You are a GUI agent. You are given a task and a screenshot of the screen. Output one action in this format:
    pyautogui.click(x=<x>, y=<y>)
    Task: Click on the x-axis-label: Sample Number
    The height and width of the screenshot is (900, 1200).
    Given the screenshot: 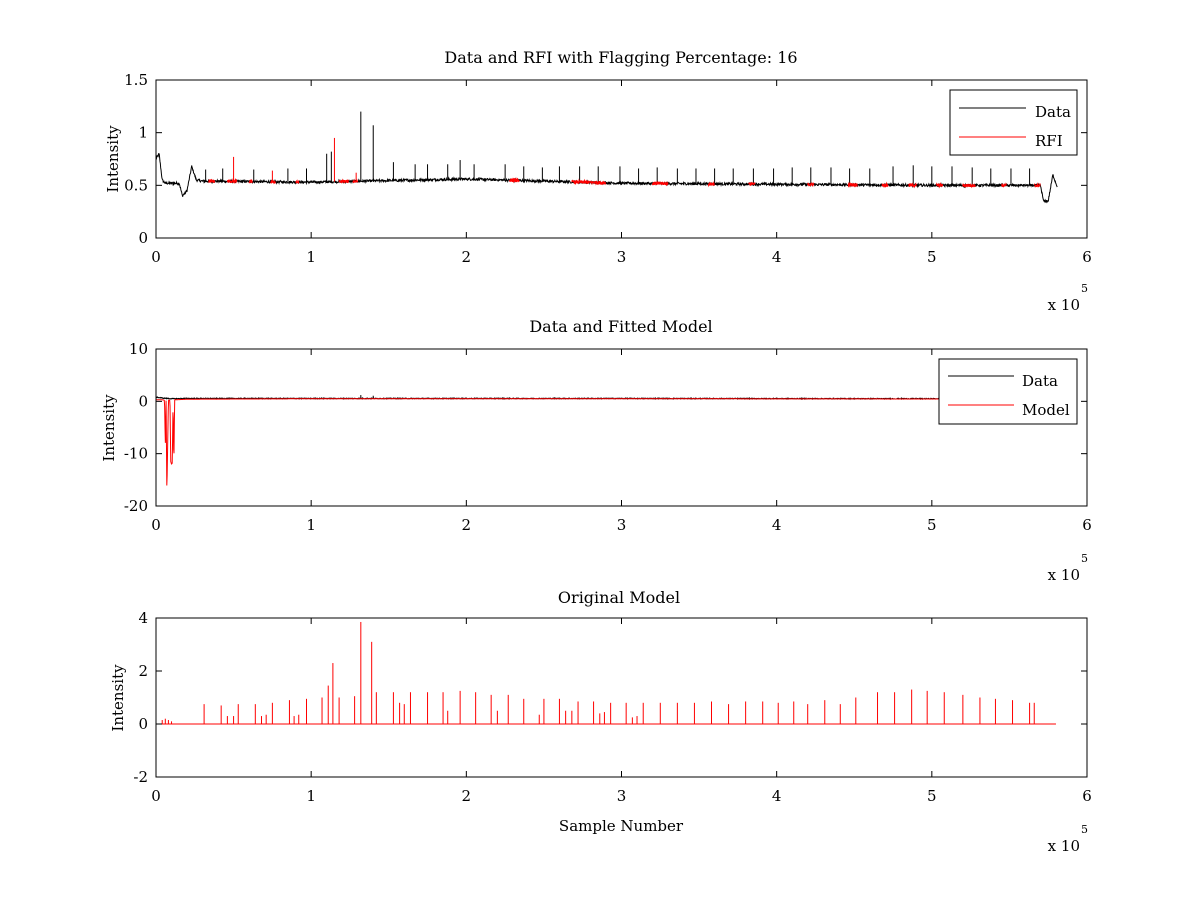 What is the action you would take?
    pyautogui.click(x=621, y=826)
    